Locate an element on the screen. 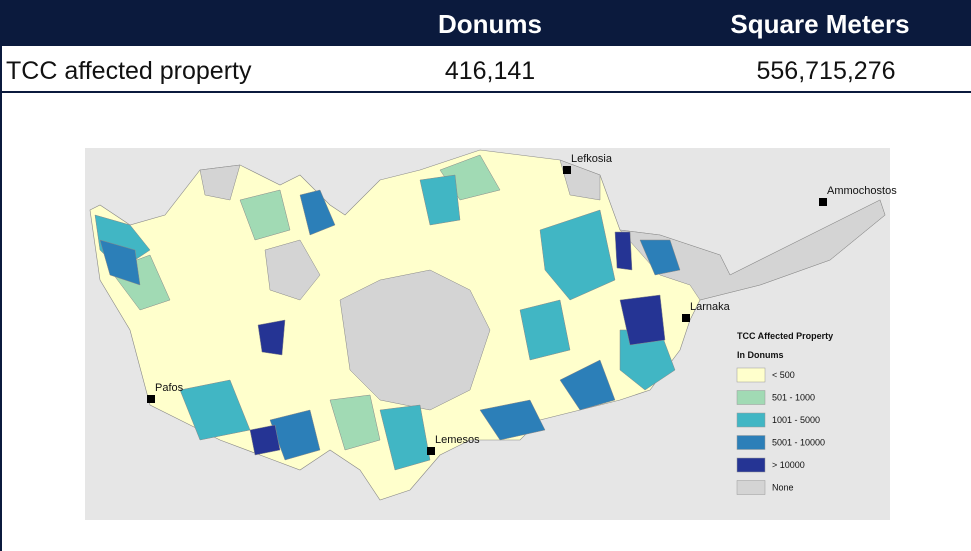 Image resolution: width=971 pixels, height=551 pixels. legend-subtitle: In Donums is located at coordinates (760, 355).